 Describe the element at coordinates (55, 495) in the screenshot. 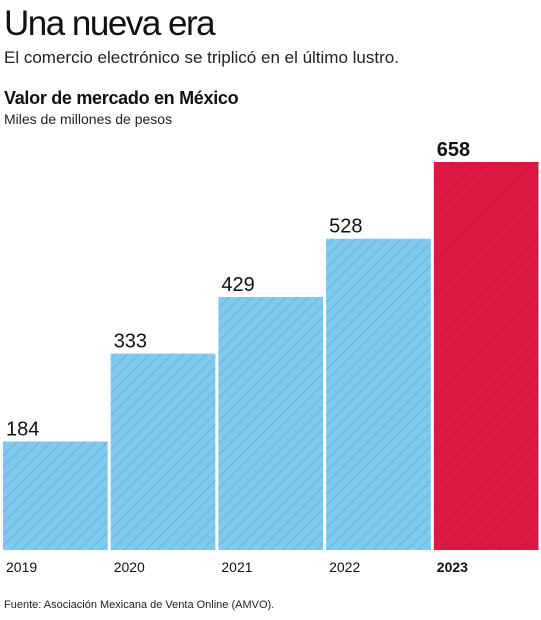

I see `bar-2019` at that location.